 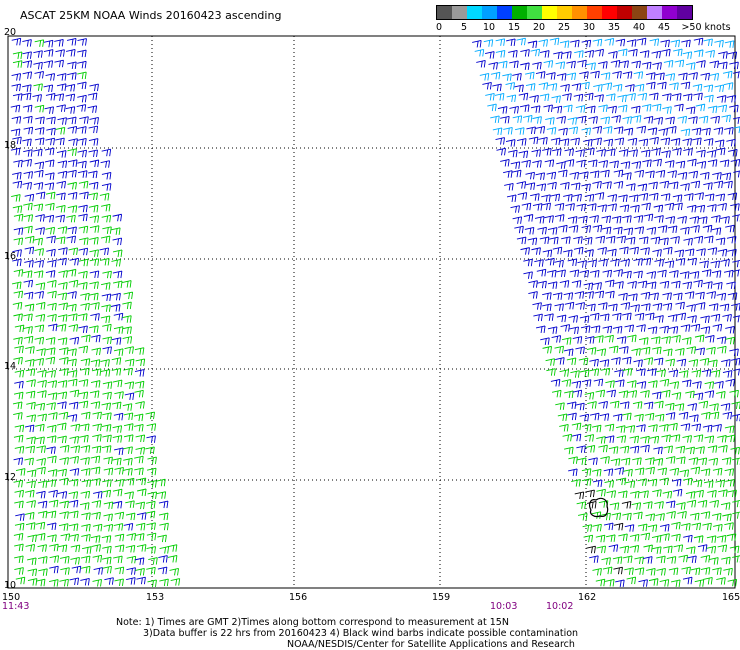 What do you see at coordinates (10, 477) in the screenshot?
I see `lat-label-12: 12` at bounding box center [10, 477].